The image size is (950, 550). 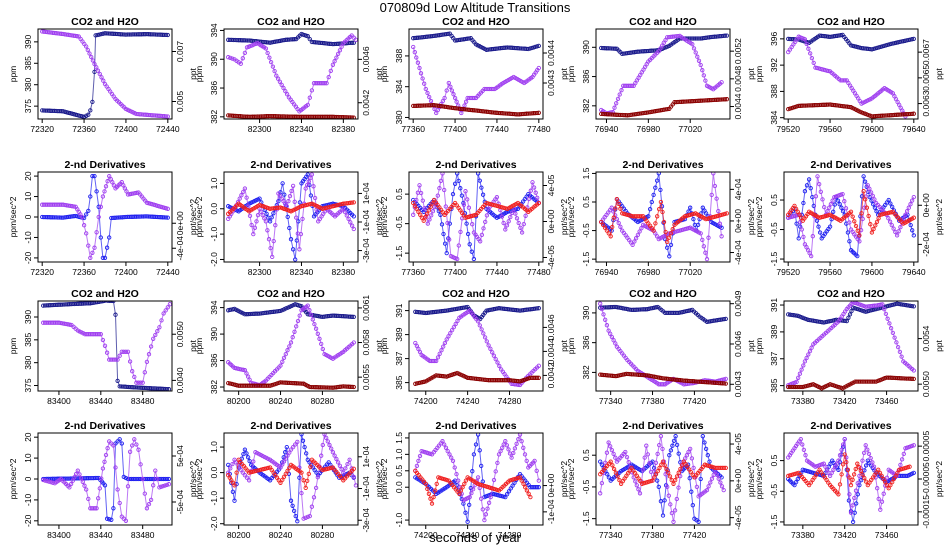 What do you see at coordinates (28, 257) in the screenshot?
I see `y-tick-label: -20` at bounding box center [28, 257].